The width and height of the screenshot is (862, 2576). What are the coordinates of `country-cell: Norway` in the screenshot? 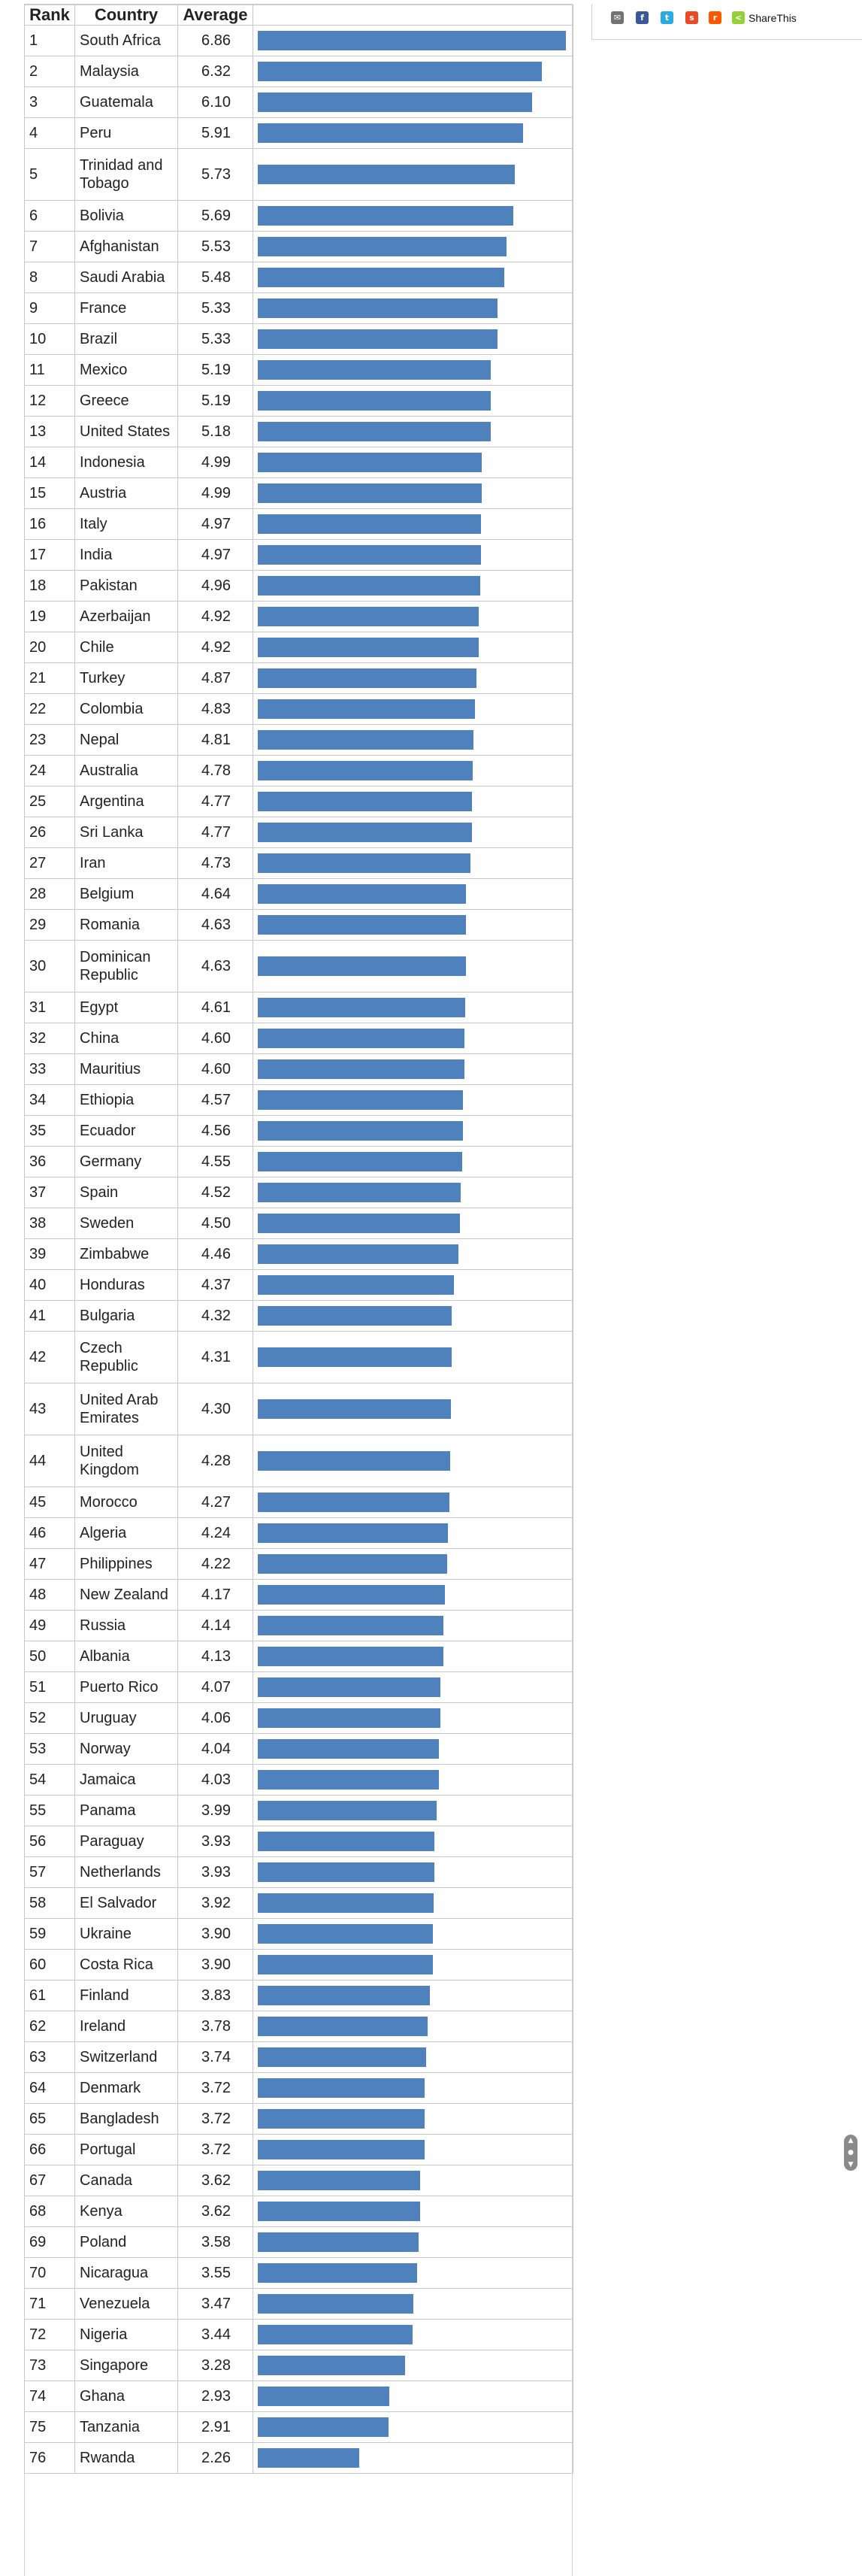 It's located at (126, 1749).